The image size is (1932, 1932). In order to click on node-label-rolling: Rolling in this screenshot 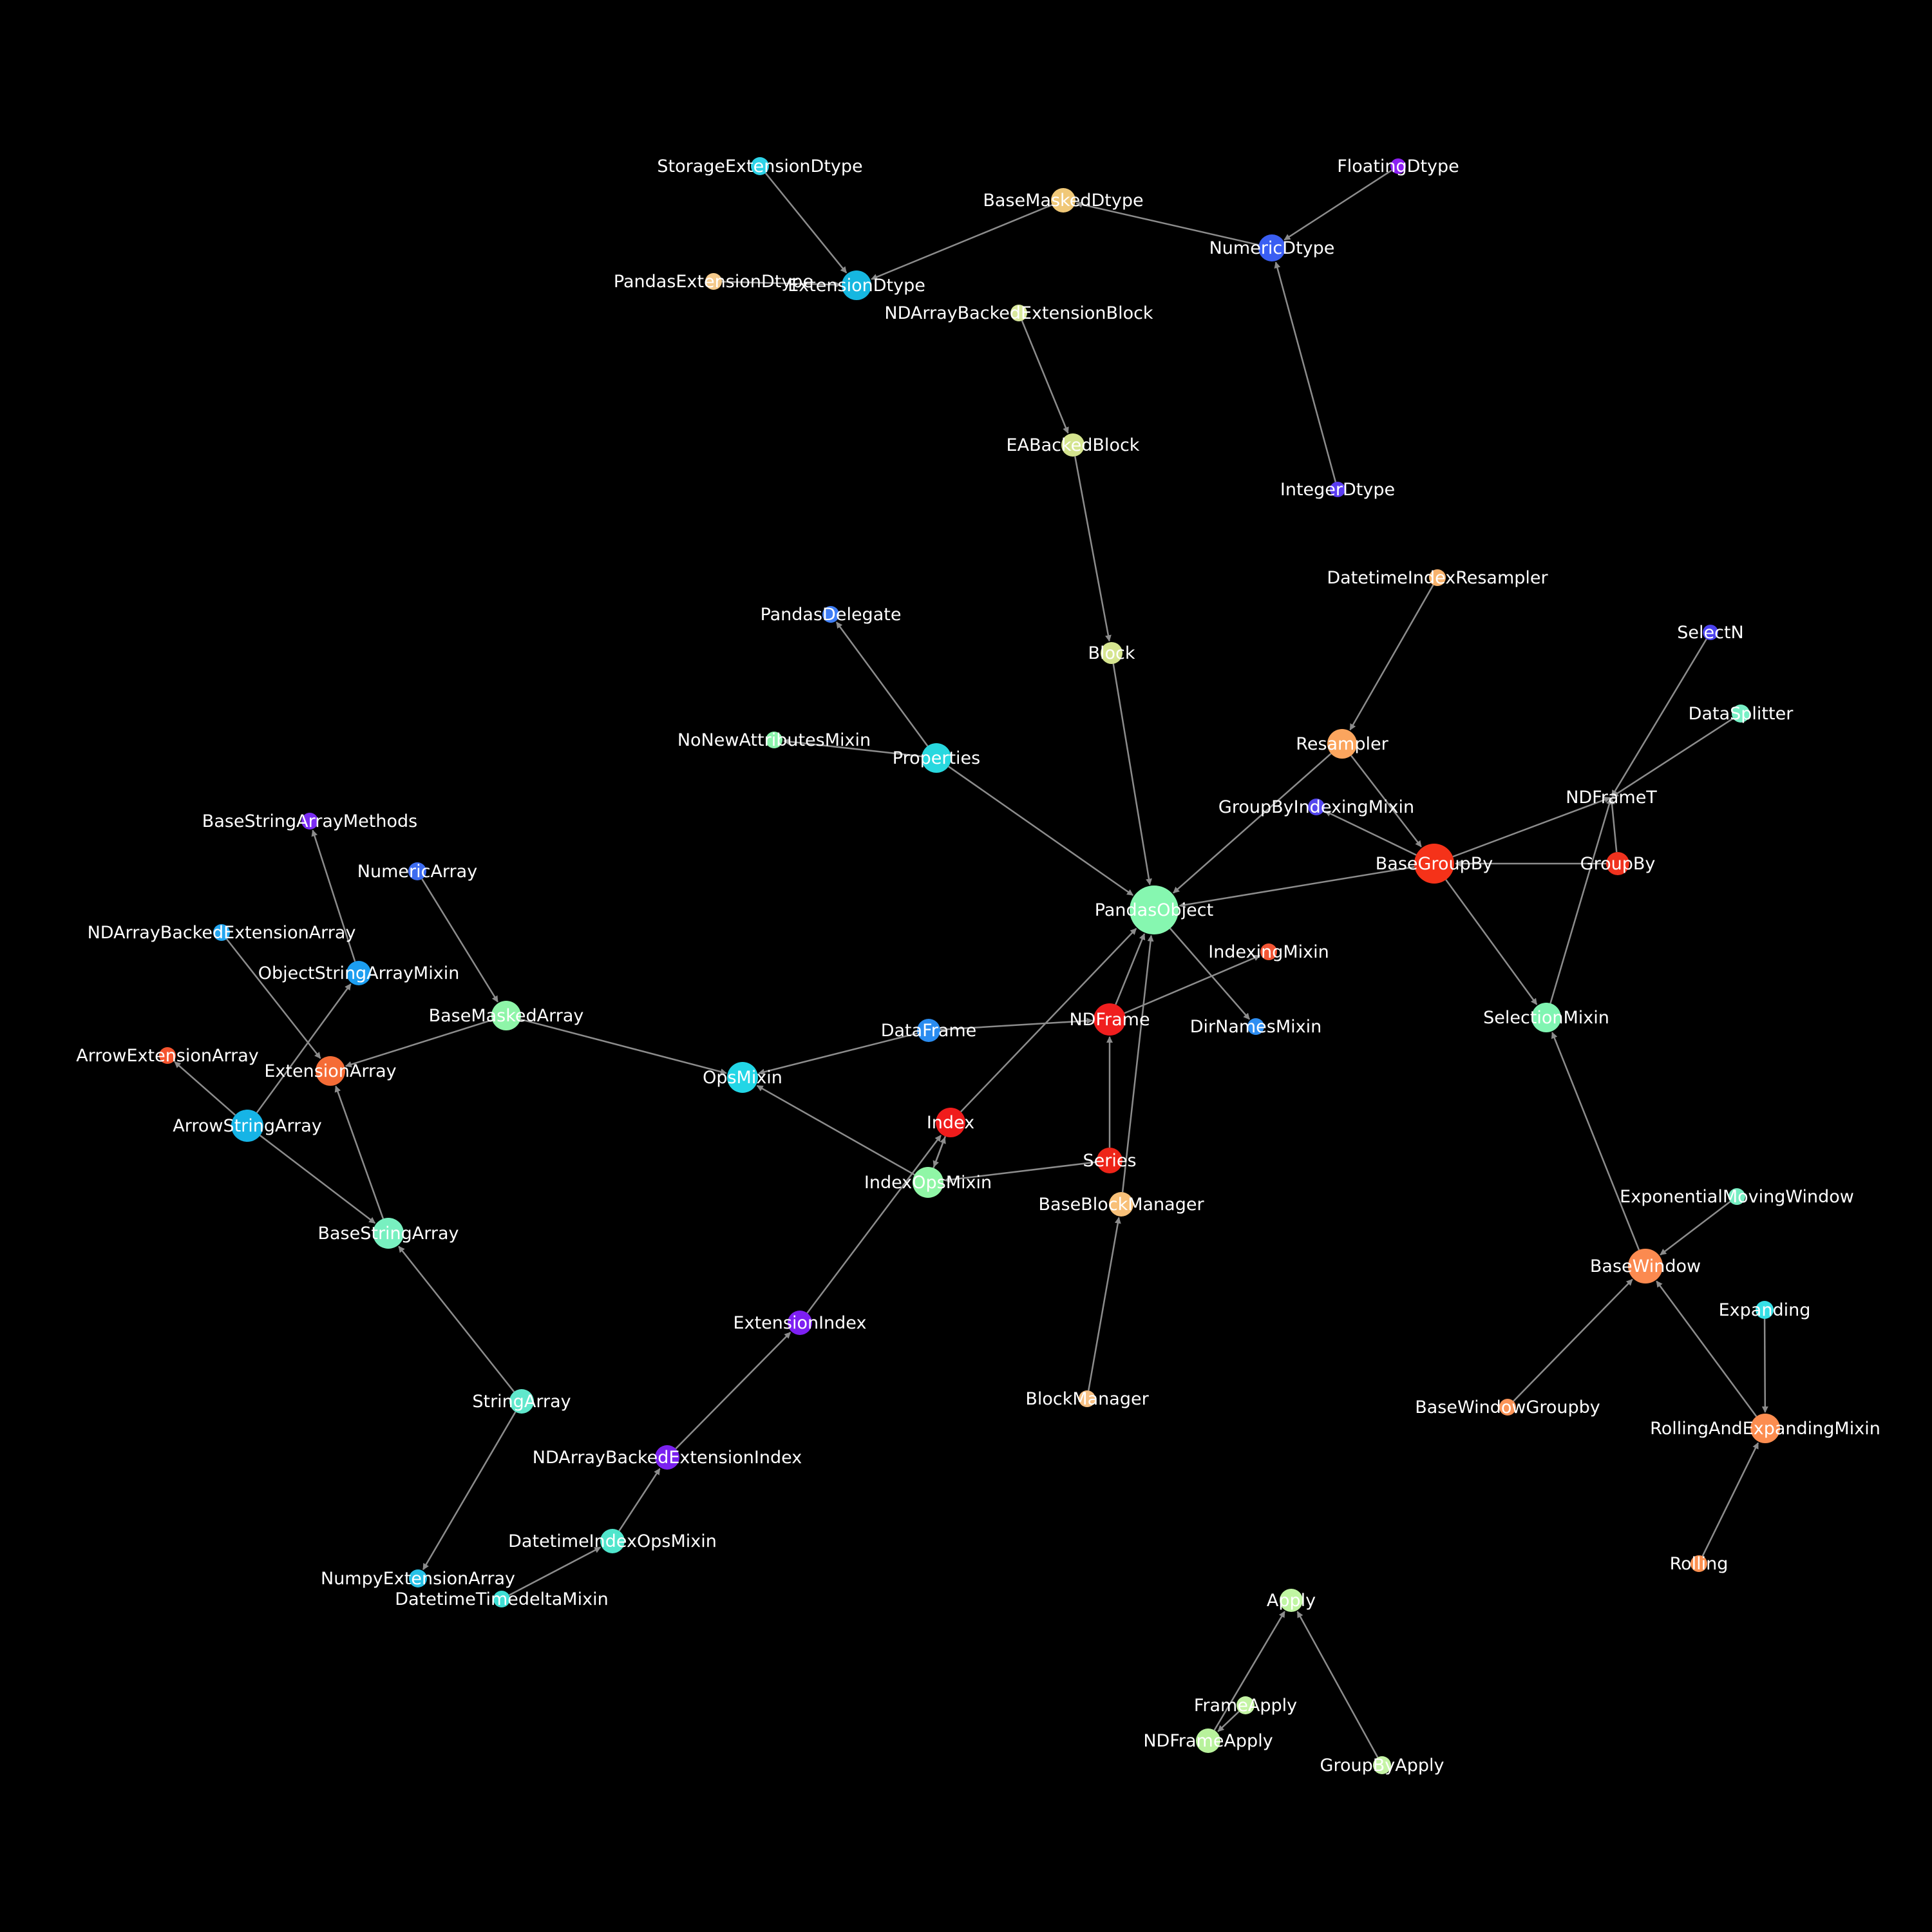, I will do `click(1699, 1564)`.